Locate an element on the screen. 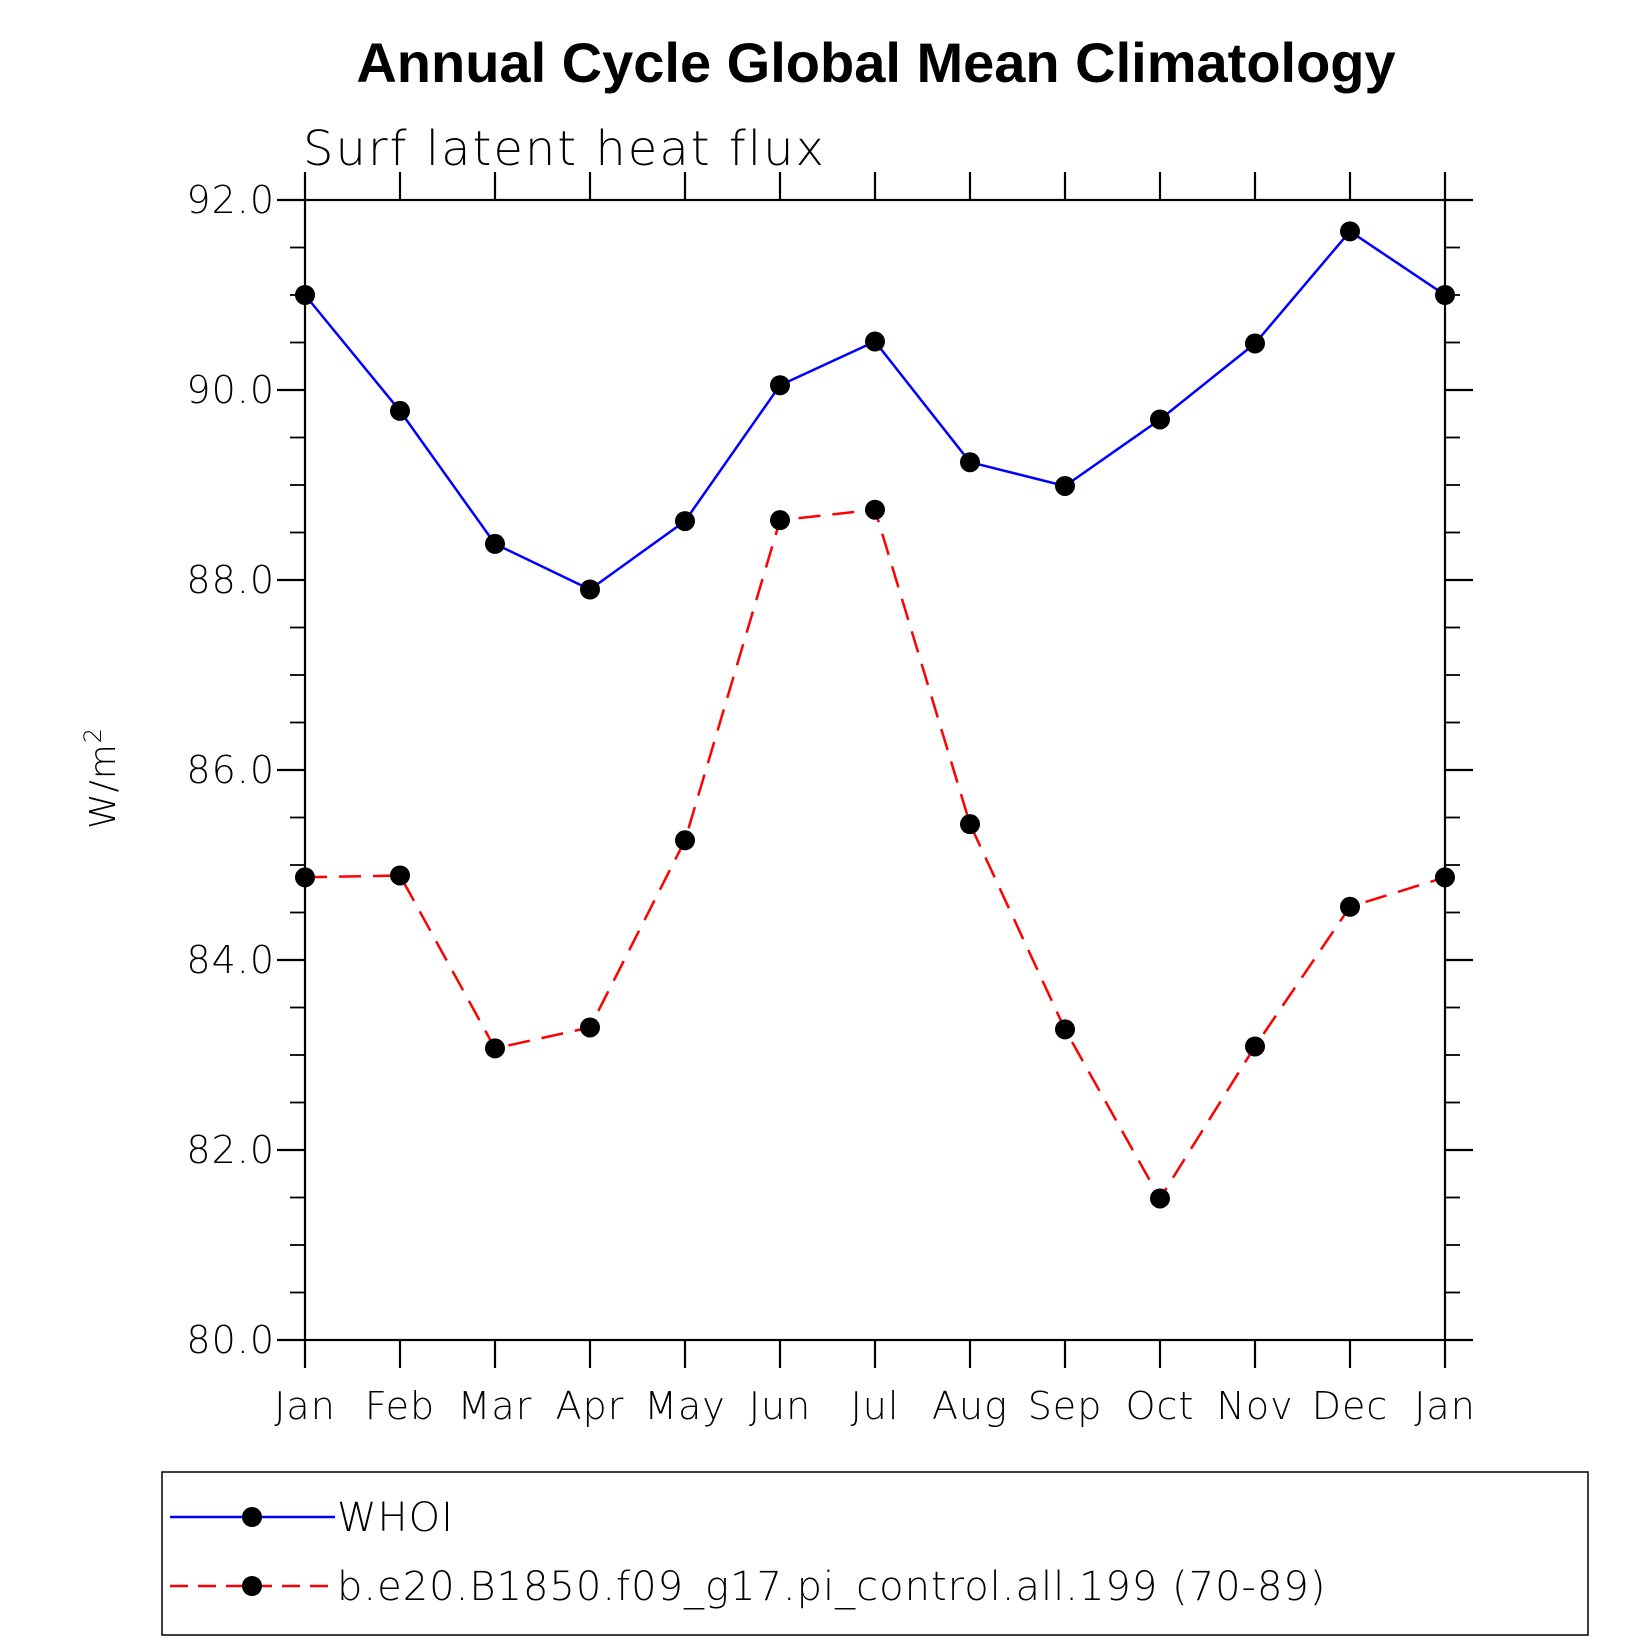 The height and width of the screenshot is (1652, 1652). legend-box is located at coordinates (875, 1553).